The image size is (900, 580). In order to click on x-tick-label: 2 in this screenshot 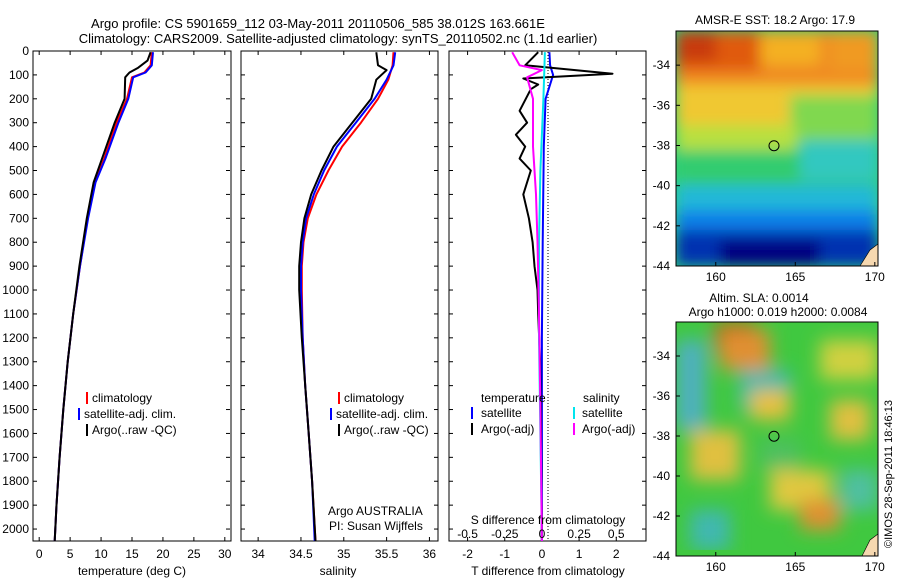, I will do `click(616, 554)`.